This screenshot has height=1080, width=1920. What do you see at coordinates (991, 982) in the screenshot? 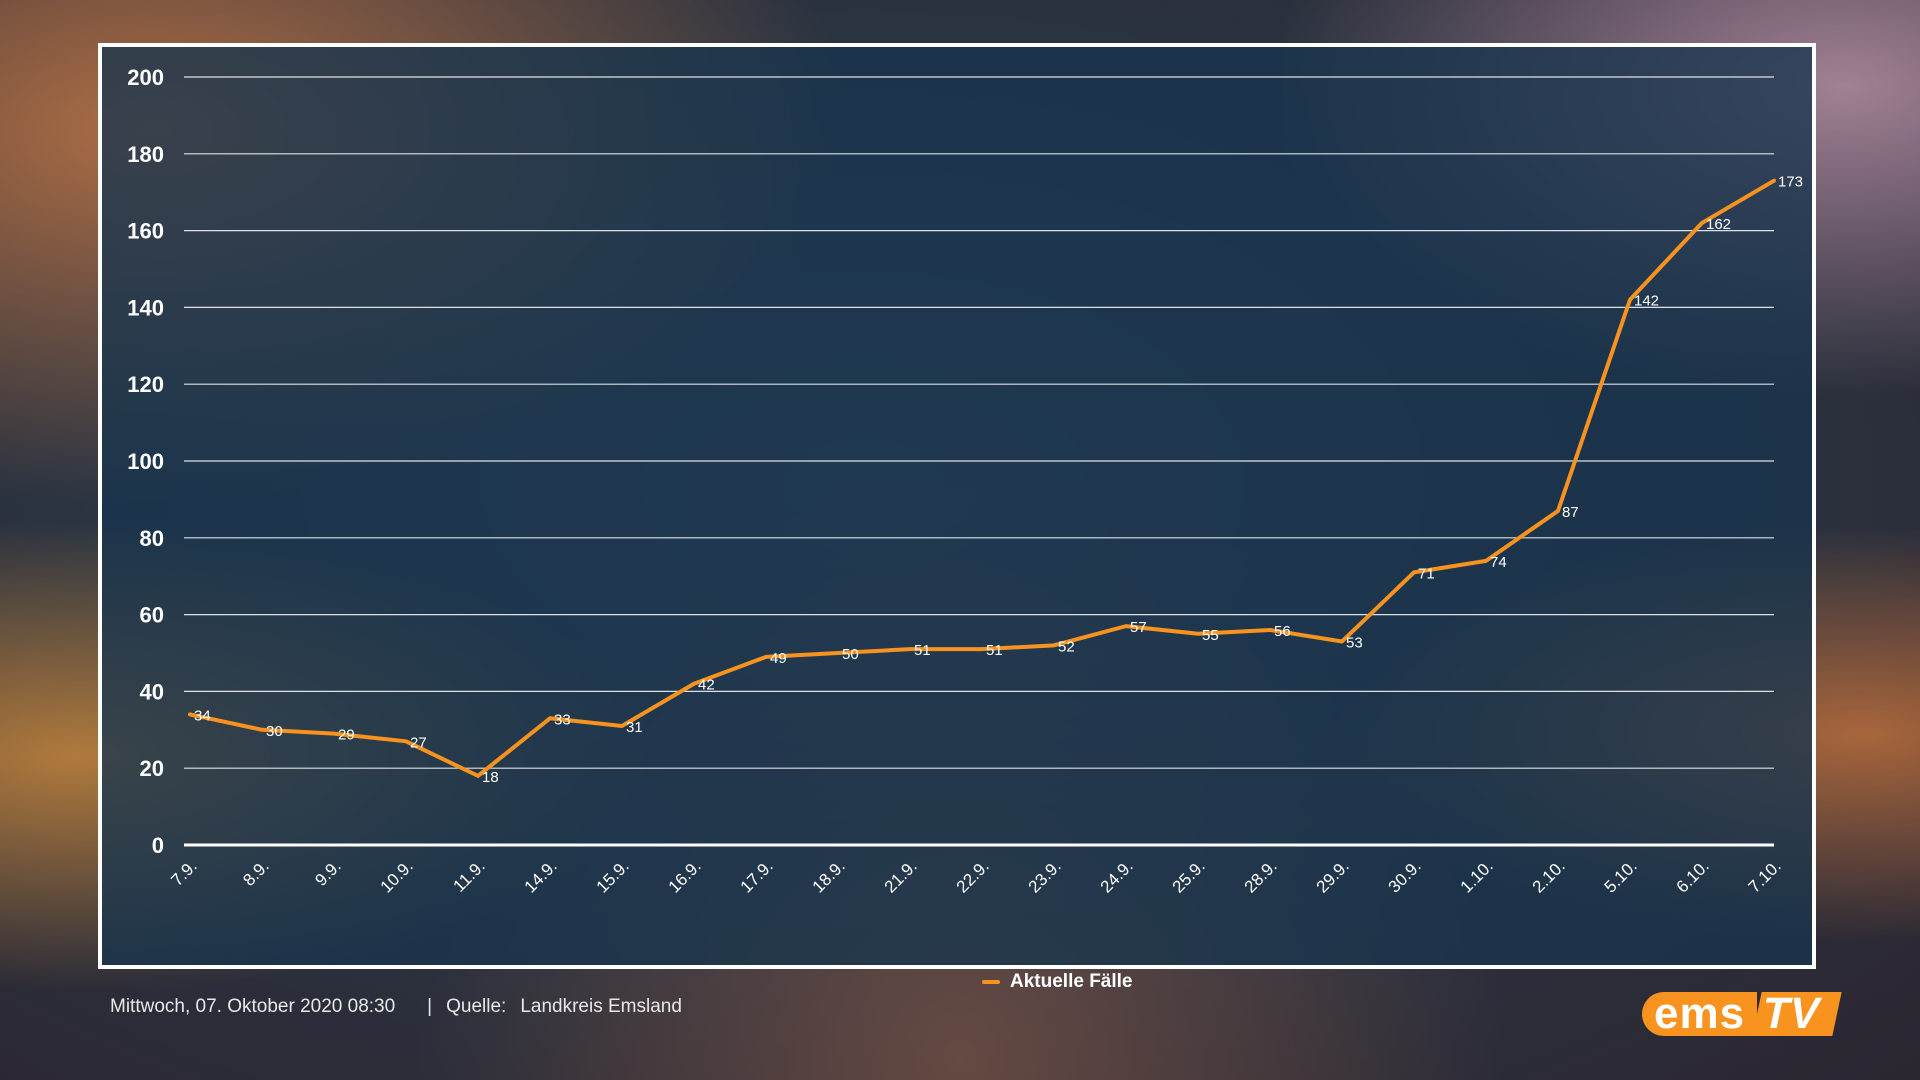
I see `legend-swatch` at bounding box center [991, 982].